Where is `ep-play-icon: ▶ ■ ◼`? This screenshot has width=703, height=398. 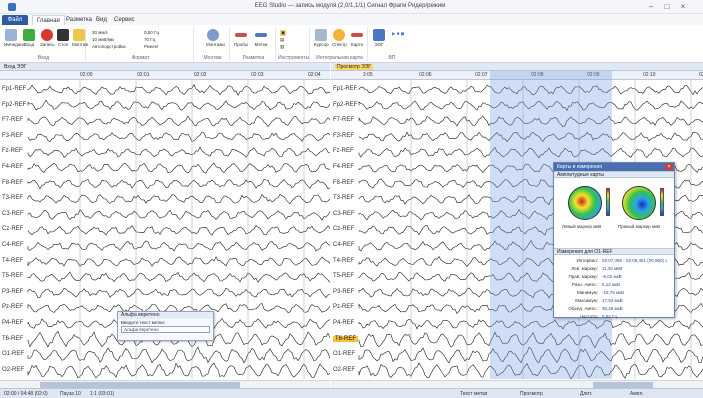 ep-play-icon: ▶ ■ ◼ is located at coordinates (398, 33).